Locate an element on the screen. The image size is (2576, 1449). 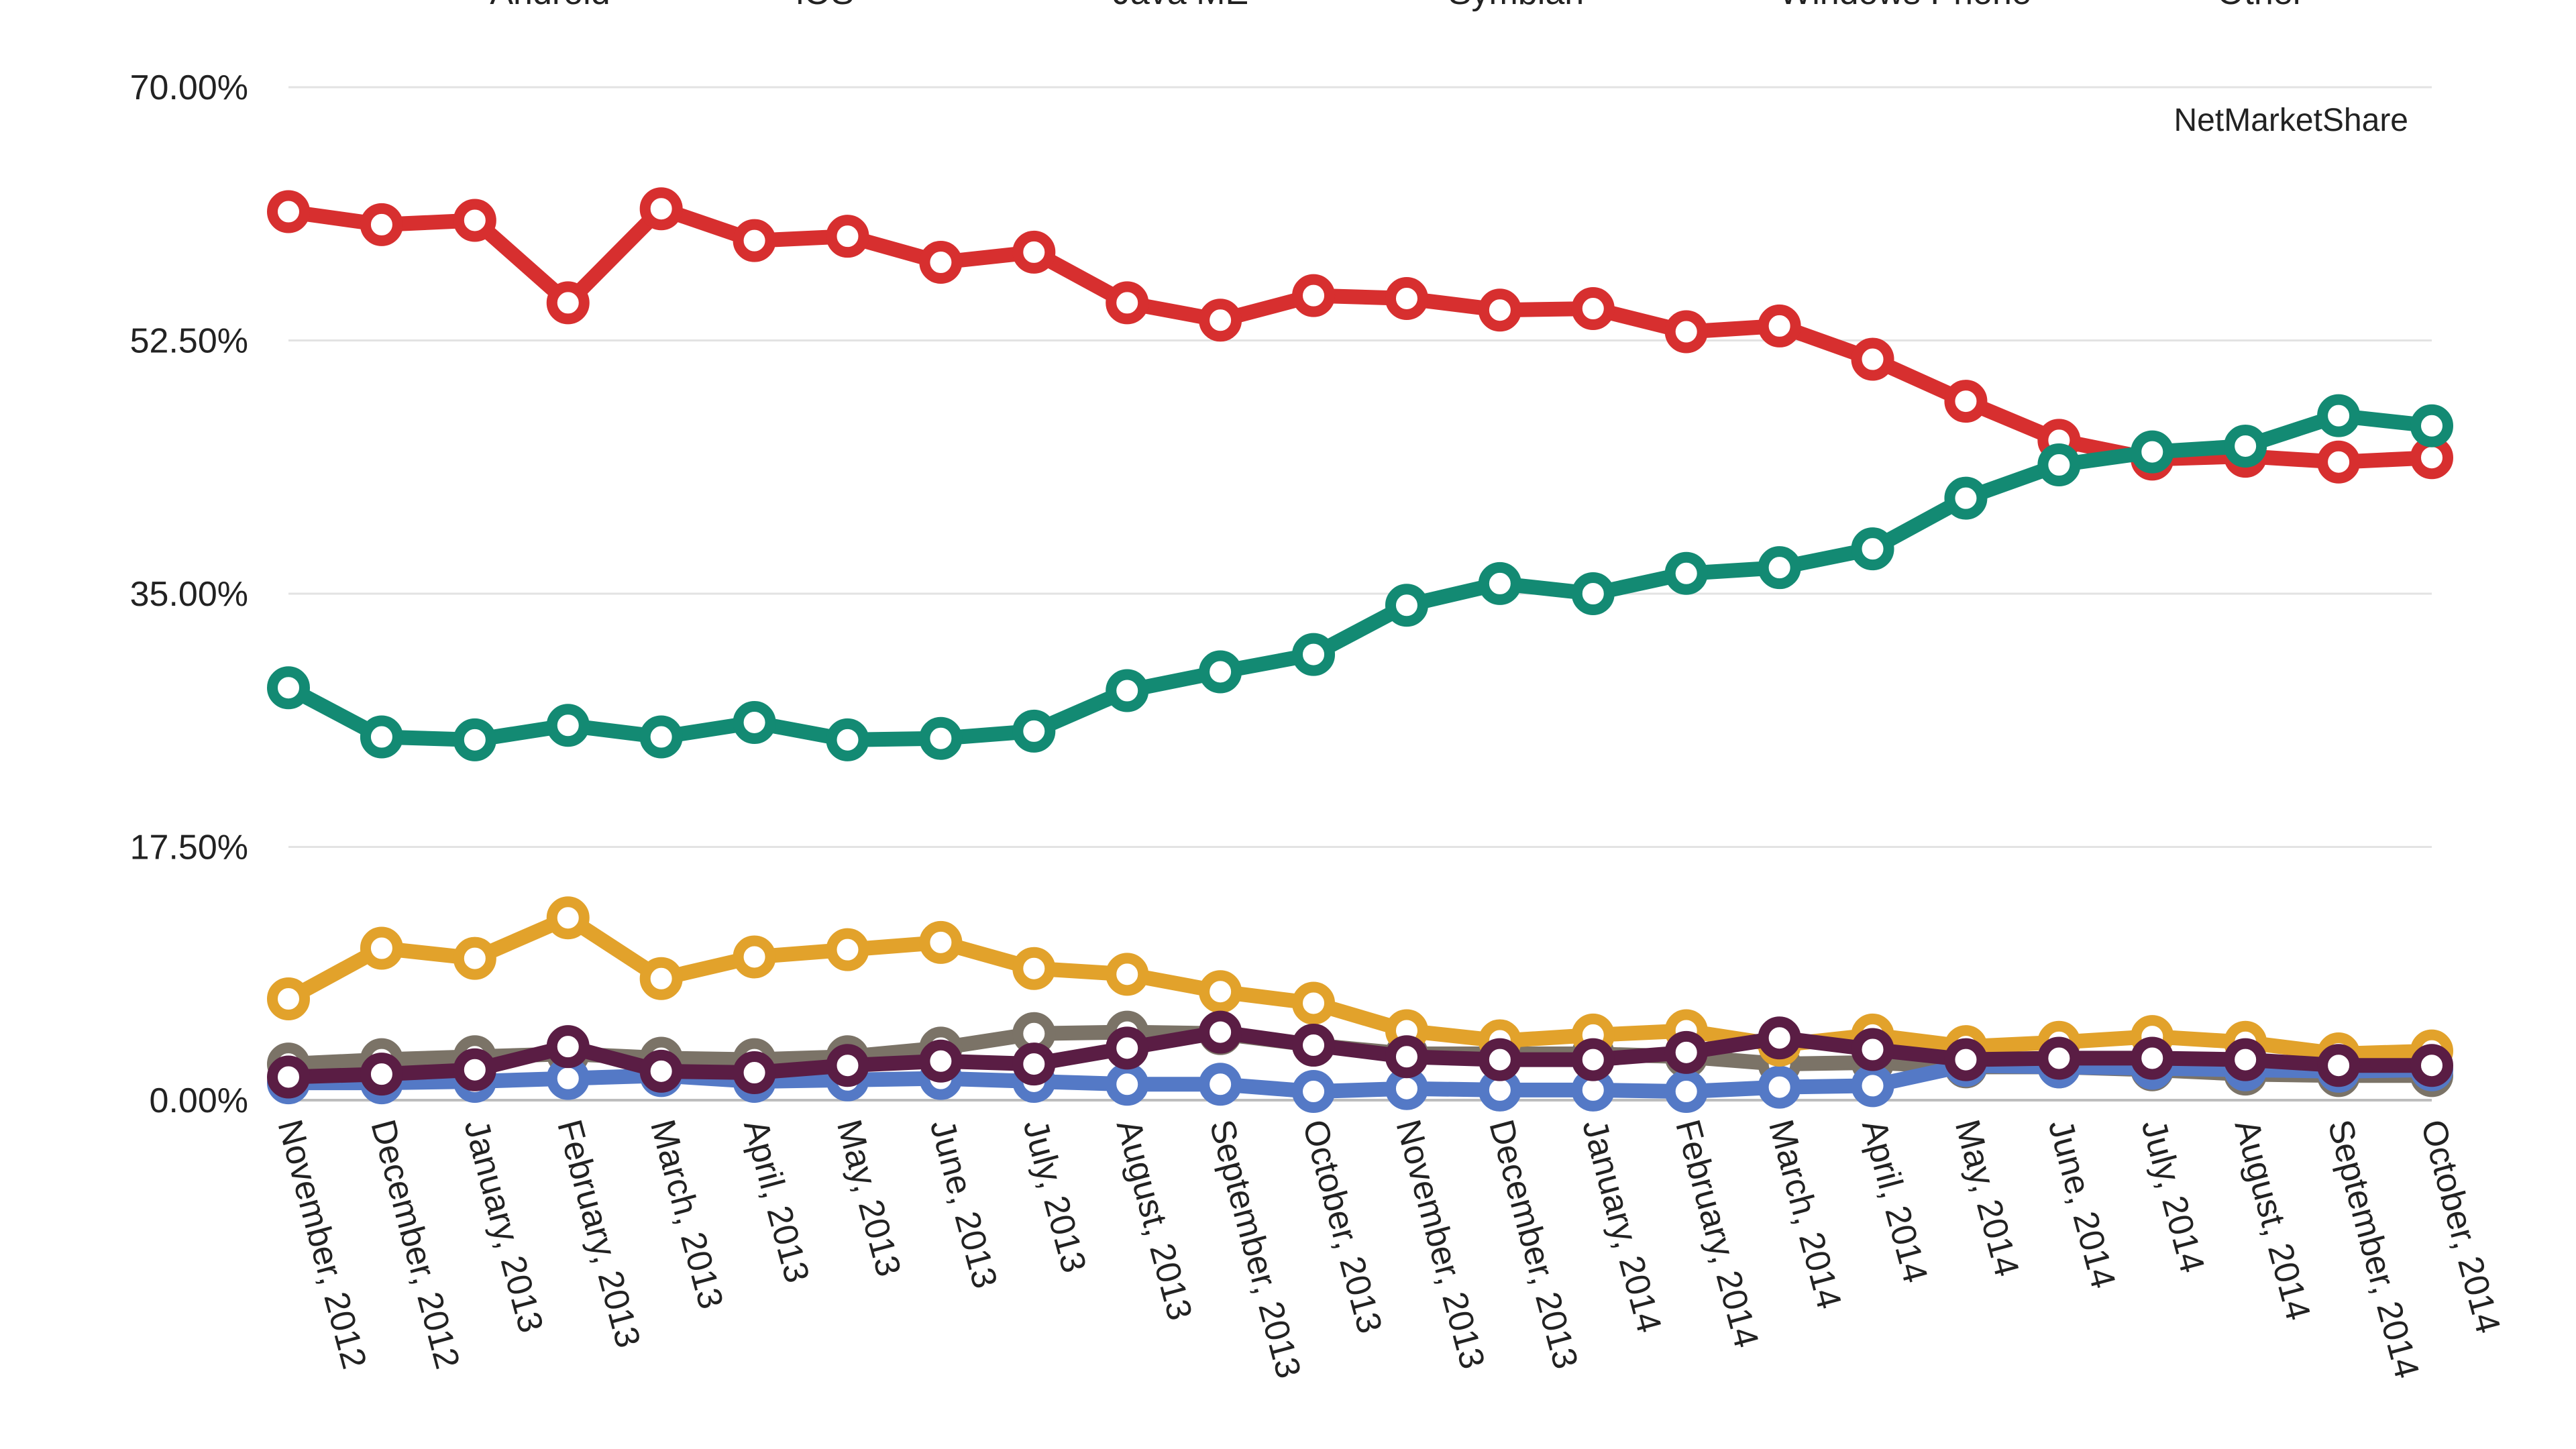
x-tick-label: October, 2013 is located at coordinates (1342, 1227).